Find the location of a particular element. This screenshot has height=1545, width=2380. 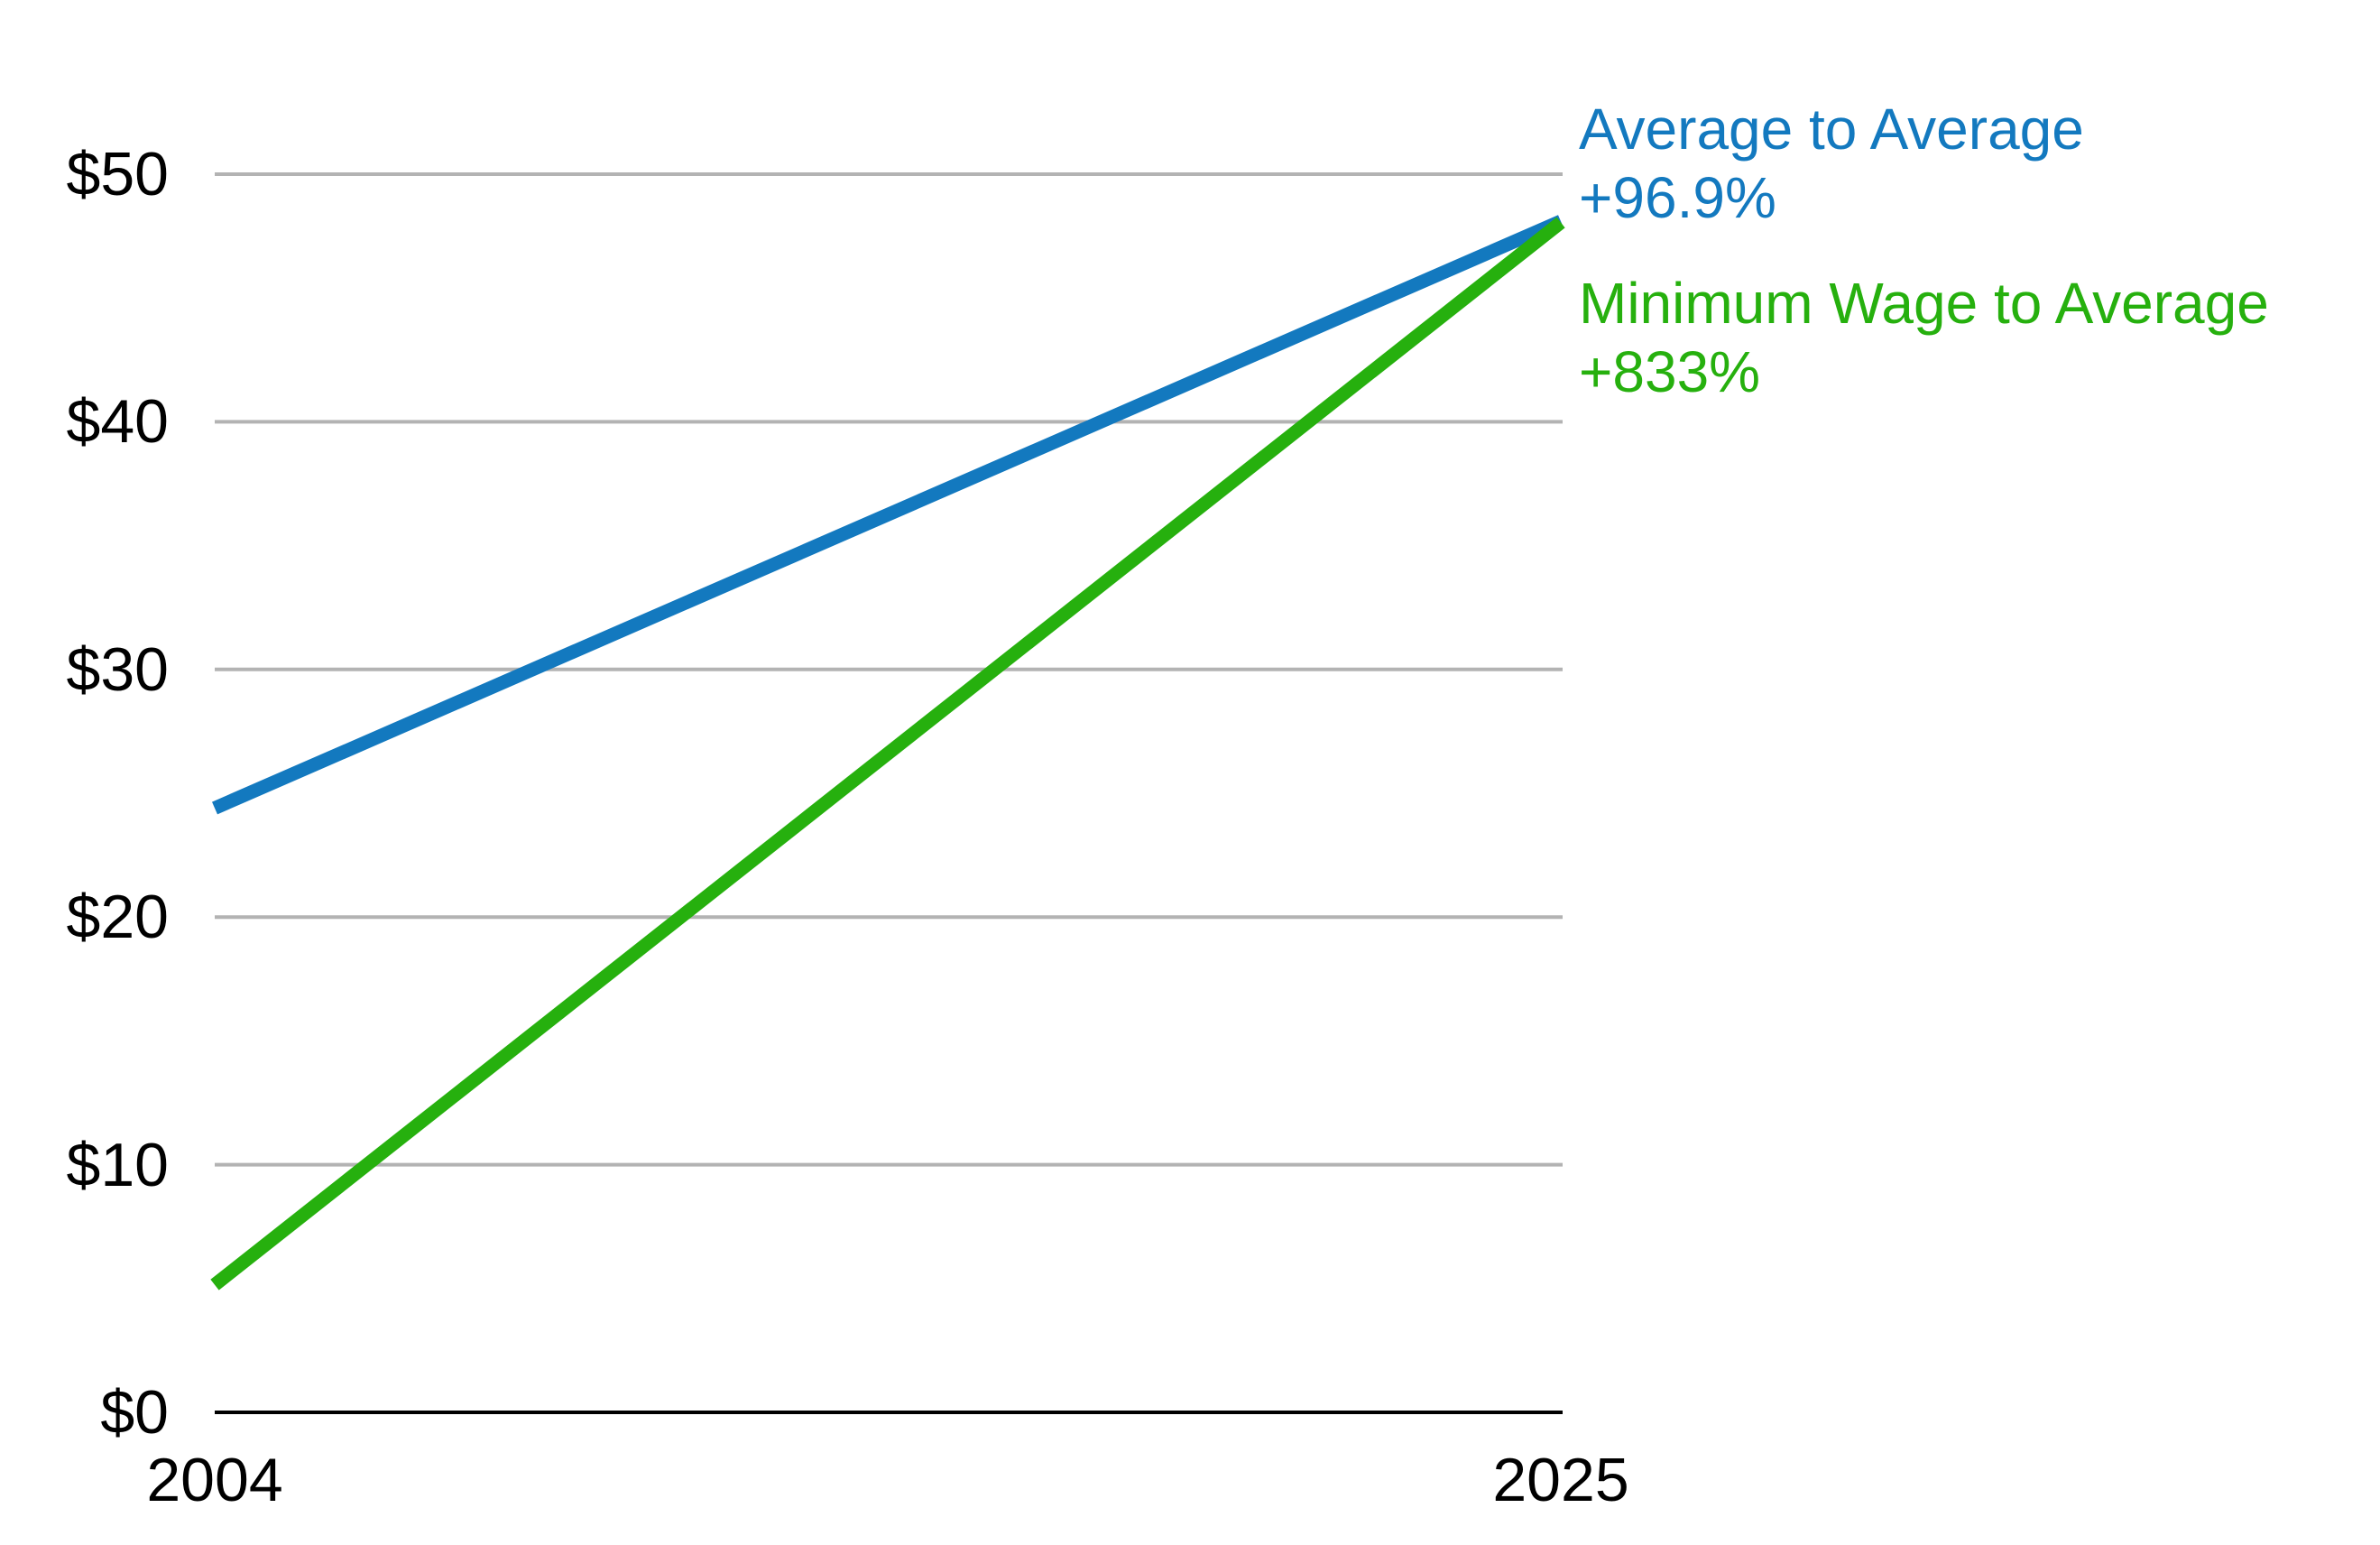

y-tick-label-10: $10 is located at coordinates (118, 1164).